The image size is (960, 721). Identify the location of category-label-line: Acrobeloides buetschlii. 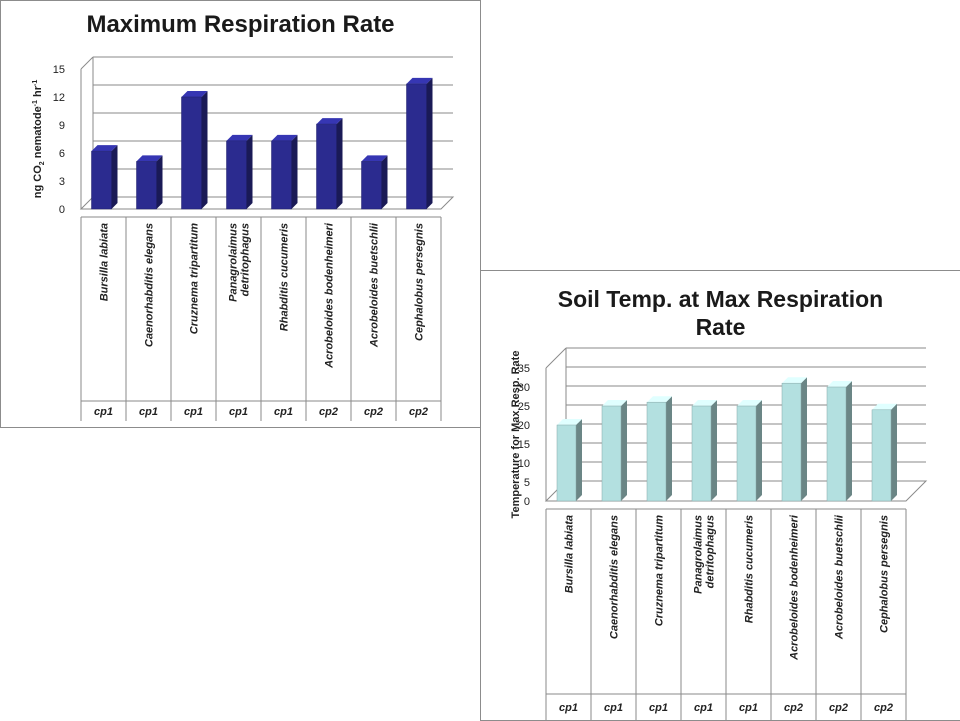
(840, 577).